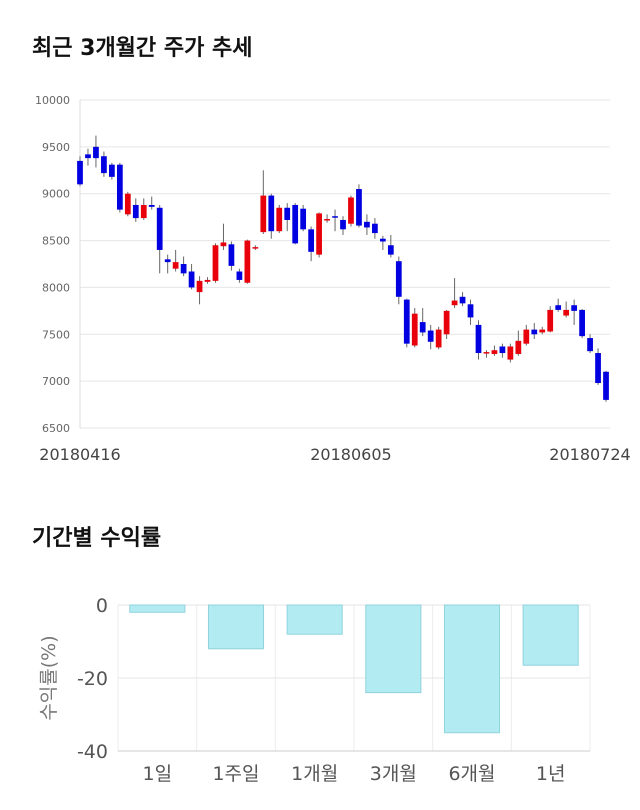 This screenshot has height=810, width=640. What do you see at coordinates (92, 752) in the screenshot?
I see `y-tick-label: -40` at bounding box center [92, 752].